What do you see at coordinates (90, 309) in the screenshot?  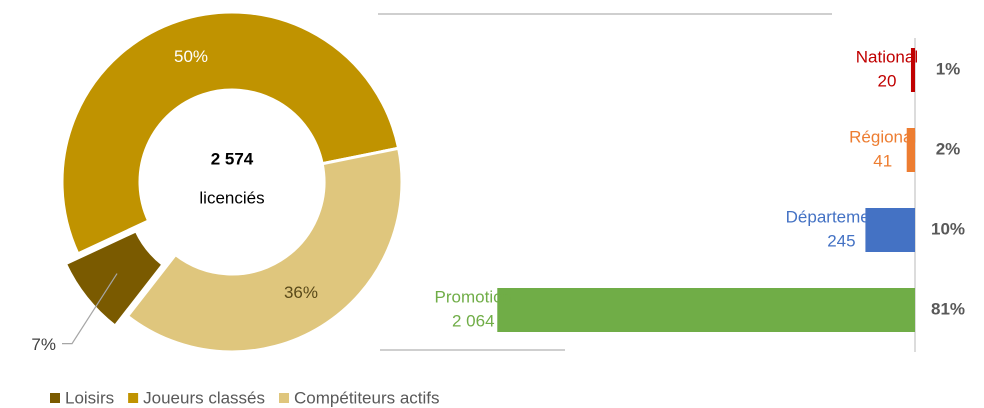 I see `leader-line` at bounding box center [90, 309].